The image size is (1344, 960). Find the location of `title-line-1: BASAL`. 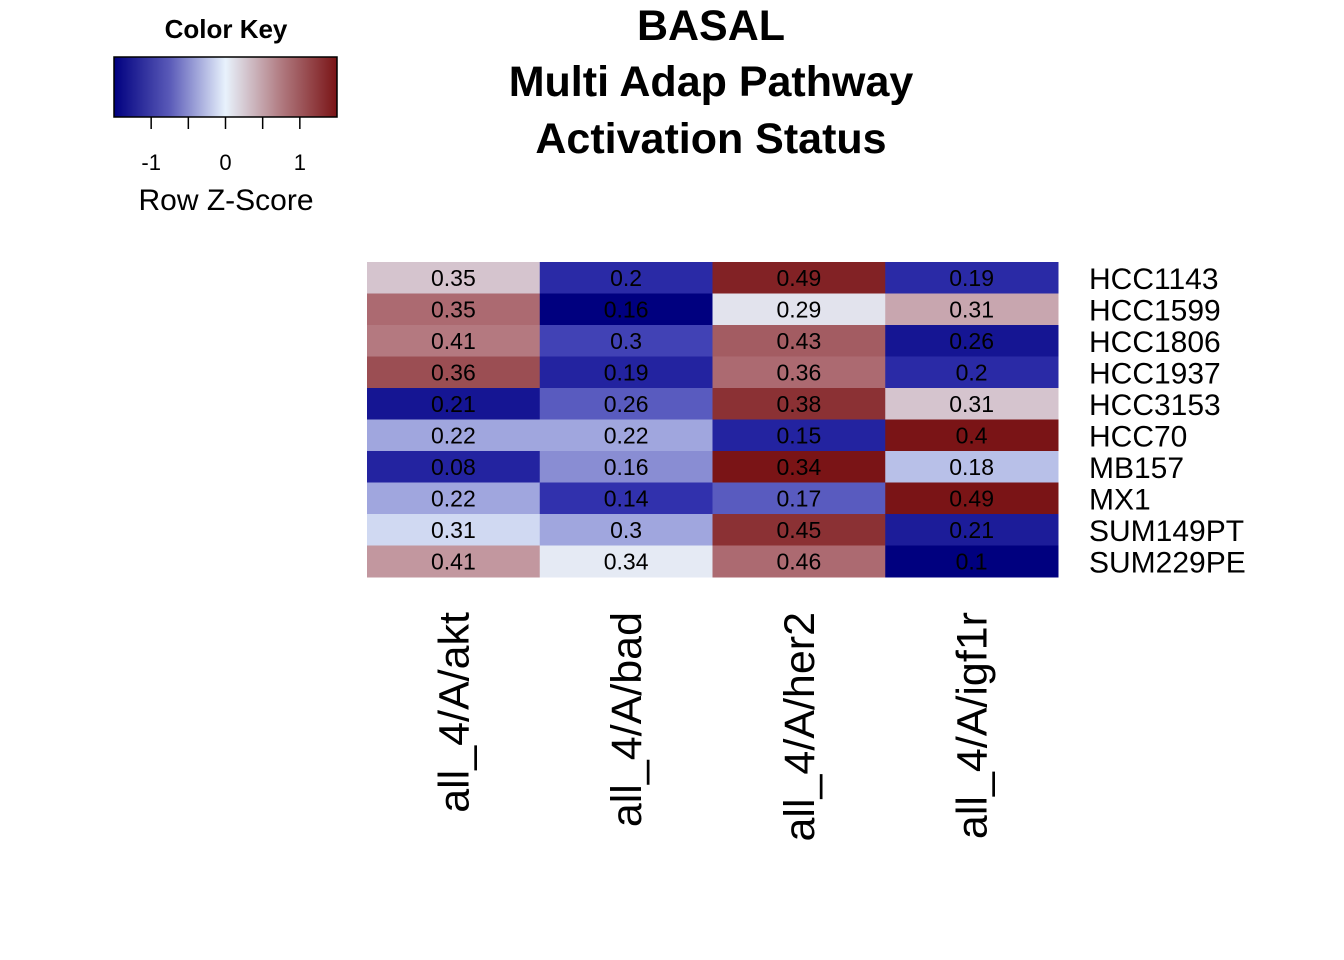

title-line-1: BASAL is located at coordinates (711, 26).